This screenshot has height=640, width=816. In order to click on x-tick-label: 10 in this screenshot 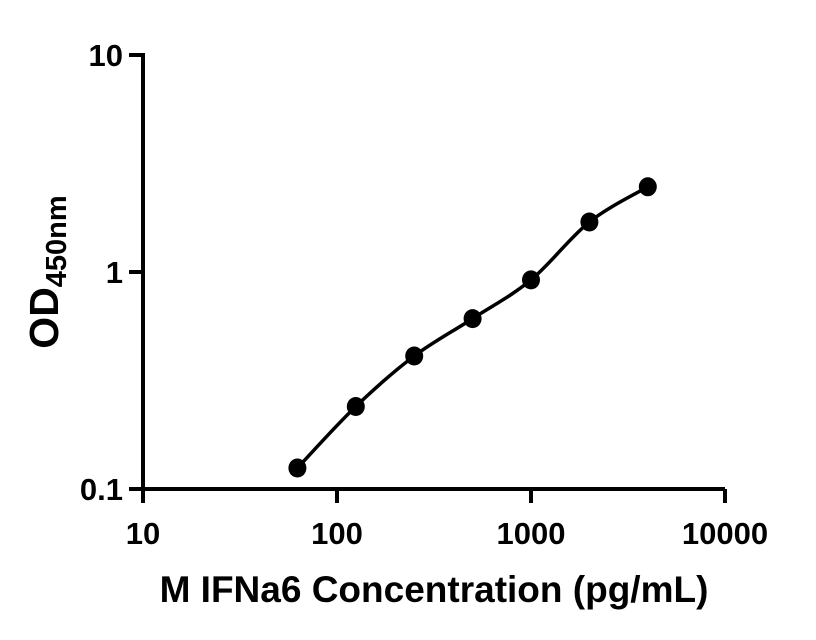, I will do `click(143, 533)`.